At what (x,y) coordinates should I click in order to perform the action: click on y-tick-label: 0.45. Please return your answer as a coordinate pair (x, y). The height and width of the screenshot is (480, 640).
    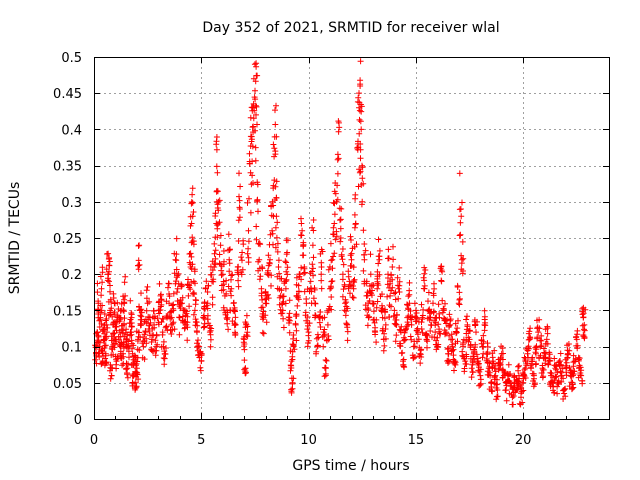
    Looking at the image, I should click on (67, 94).